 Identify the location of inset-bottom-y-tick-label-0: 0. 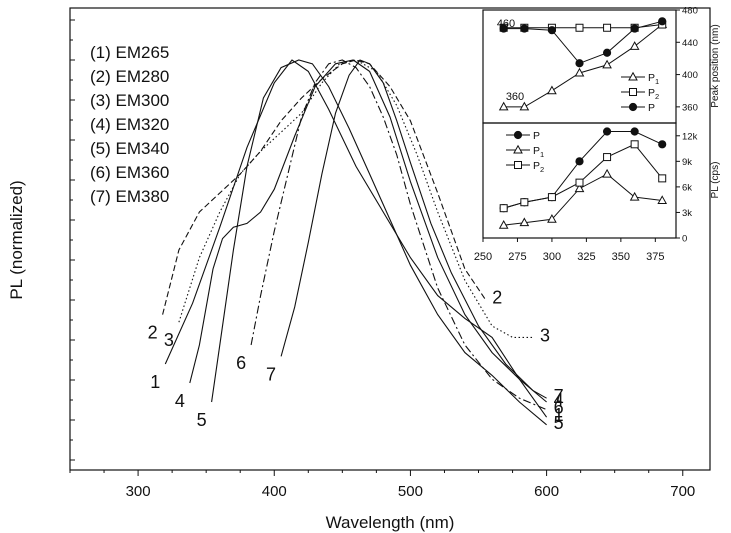
(684, 239).